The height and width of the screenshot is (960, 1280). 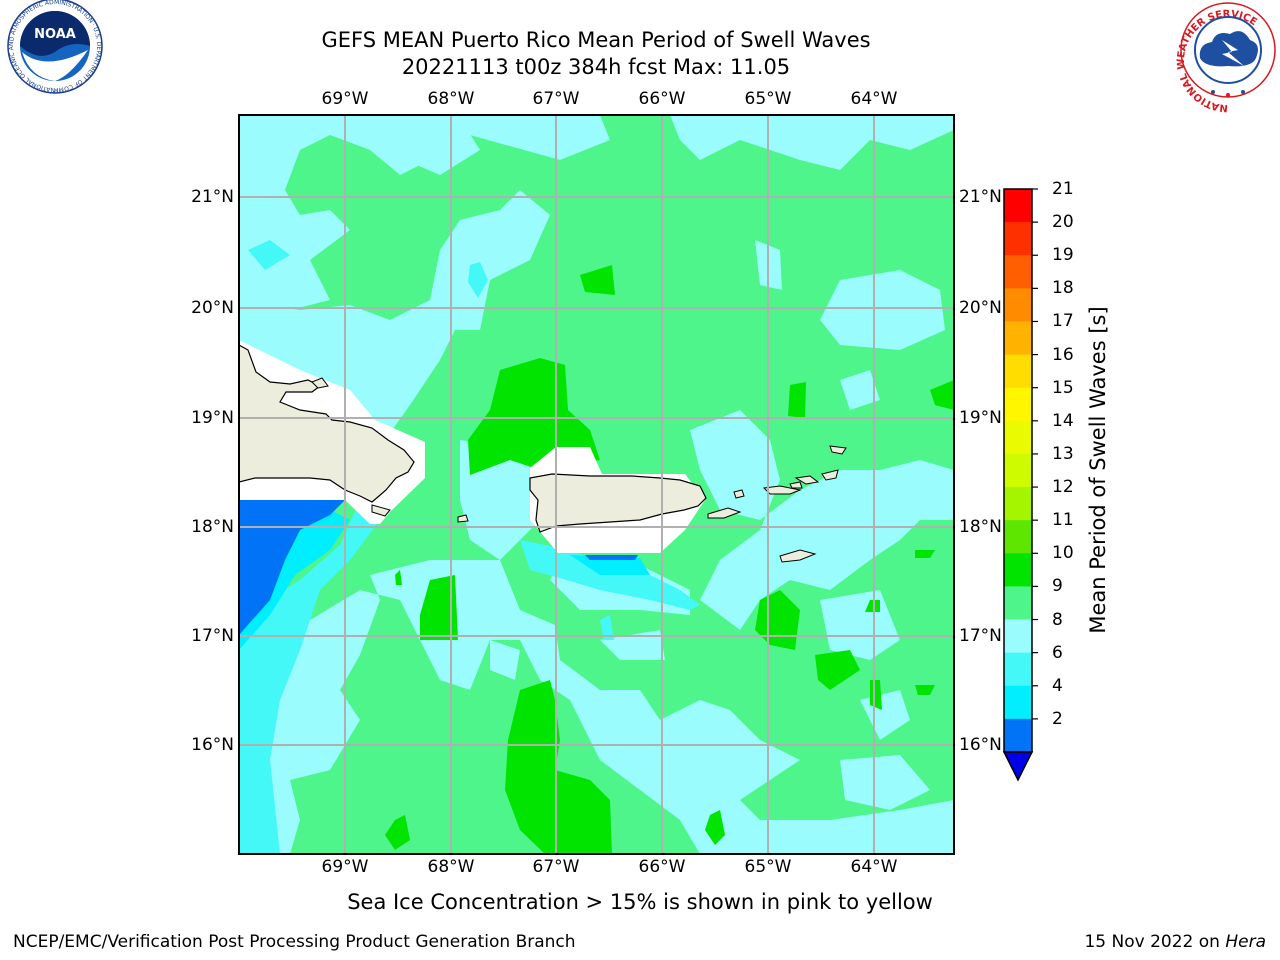 I want to click on field-2-4s, so click(x=438, y=567).